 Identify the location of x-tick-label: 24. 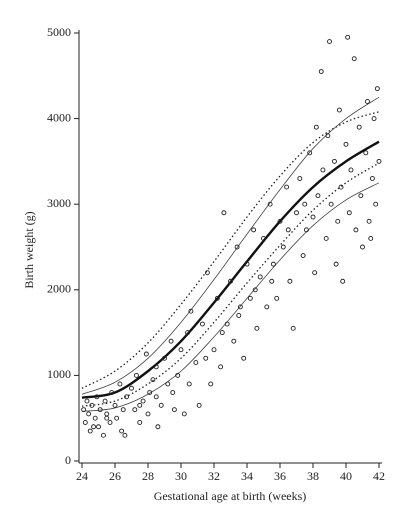
(82, 476).